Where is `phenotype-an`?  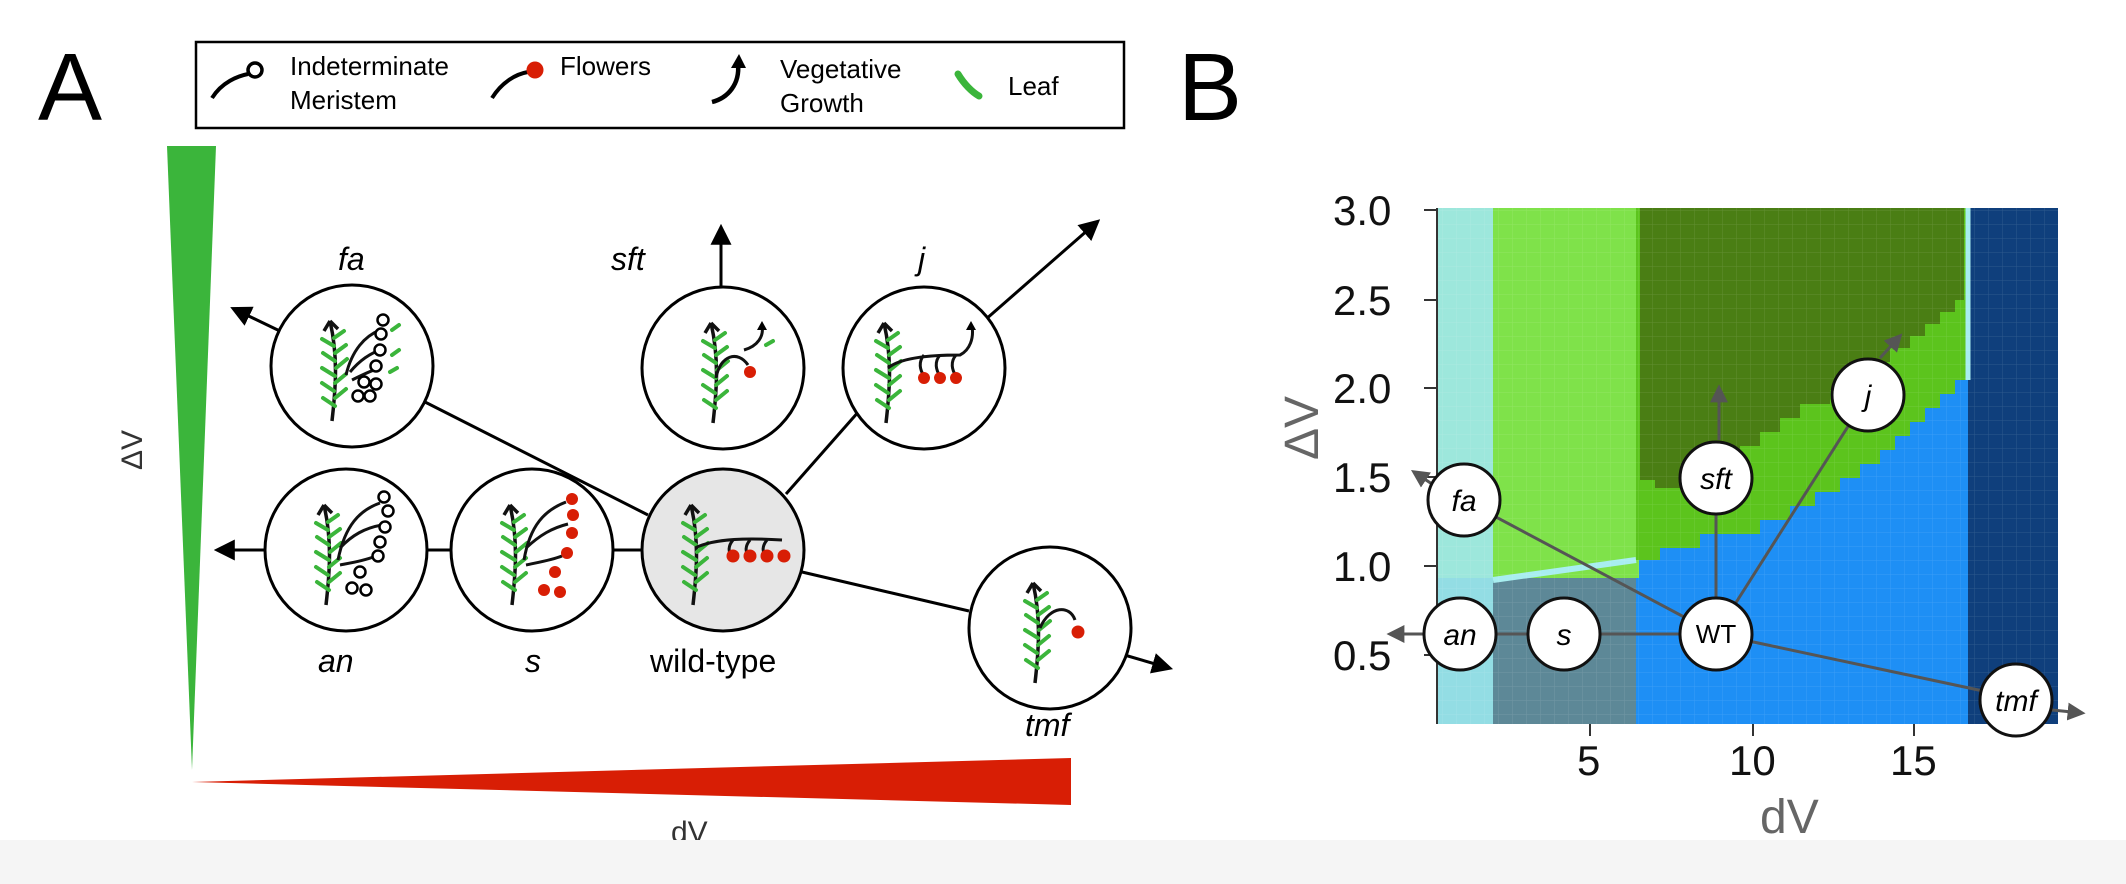
phenotype-an is located at coordinates (346, 550).